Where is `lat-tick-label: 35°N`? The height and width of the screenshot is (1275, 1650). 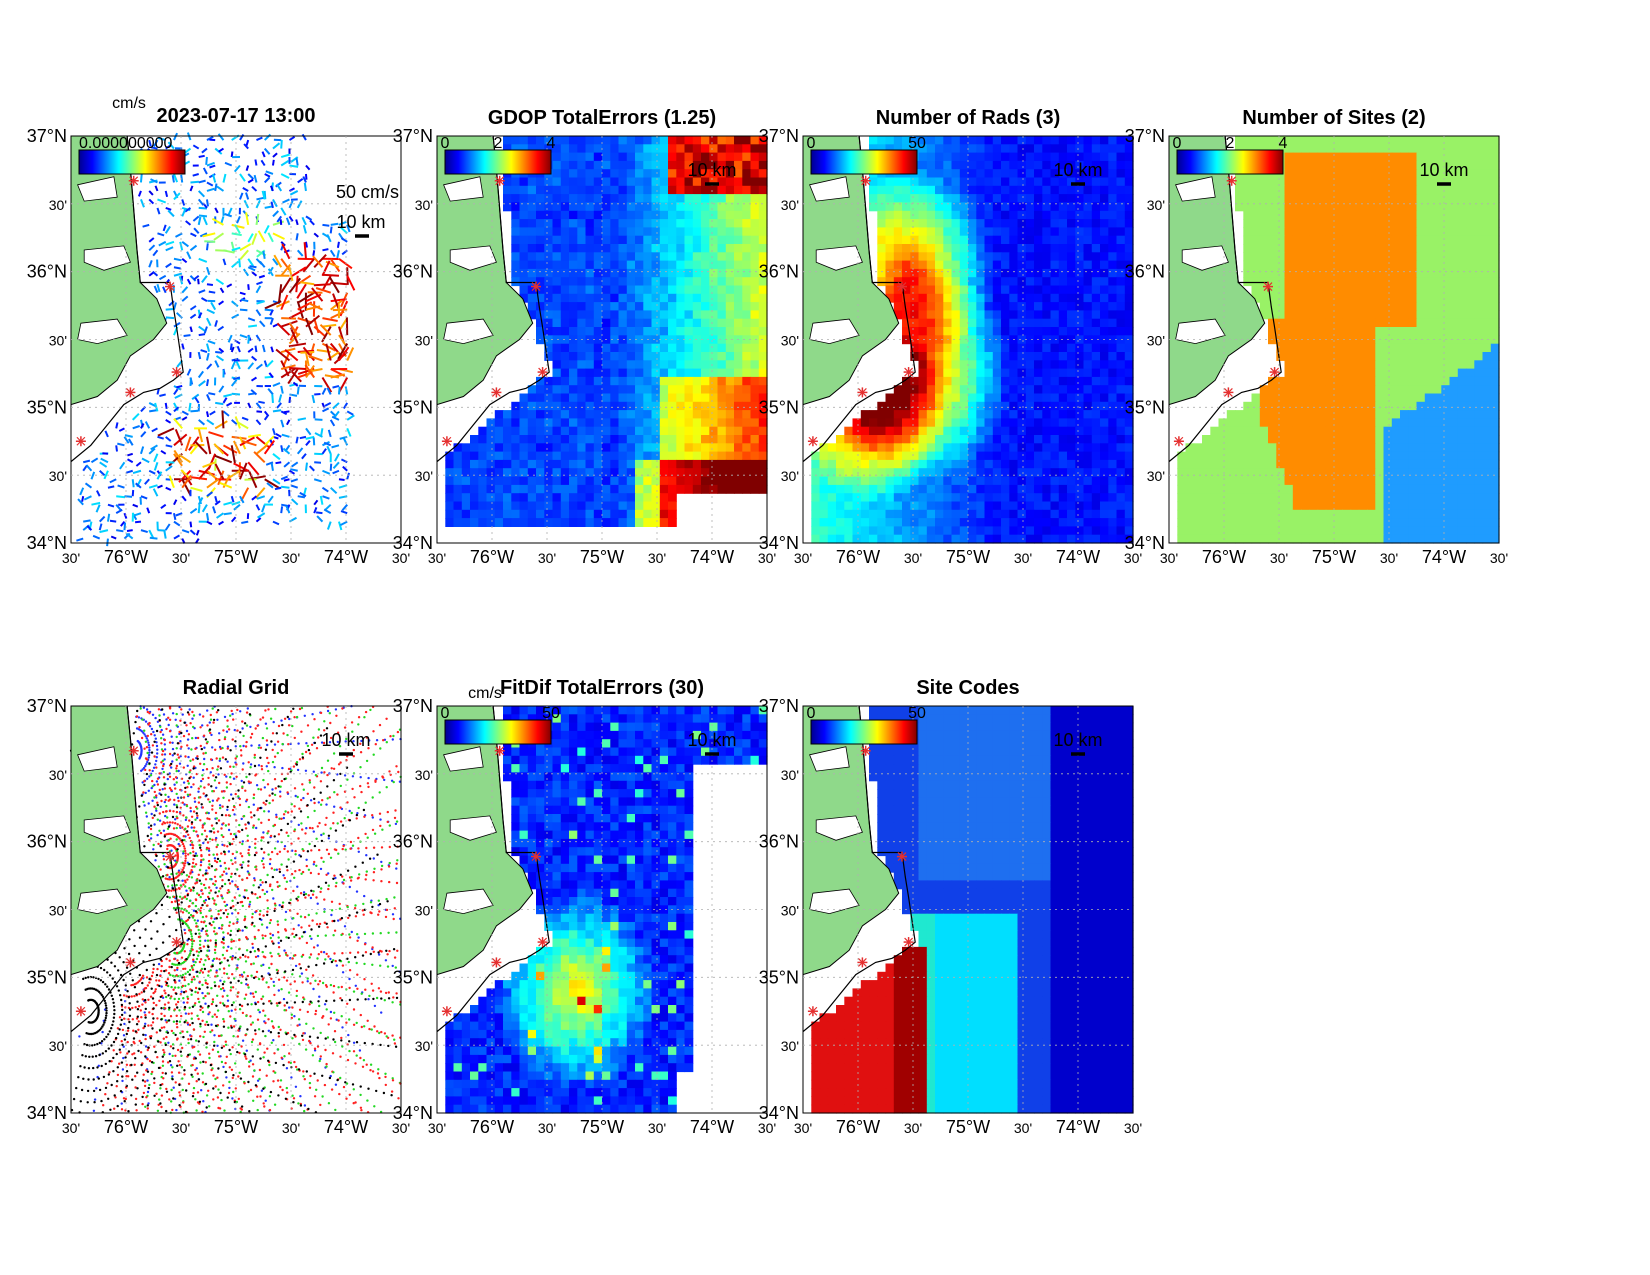 lat-tick-label: 35°N is located at coordinates (47, 407).